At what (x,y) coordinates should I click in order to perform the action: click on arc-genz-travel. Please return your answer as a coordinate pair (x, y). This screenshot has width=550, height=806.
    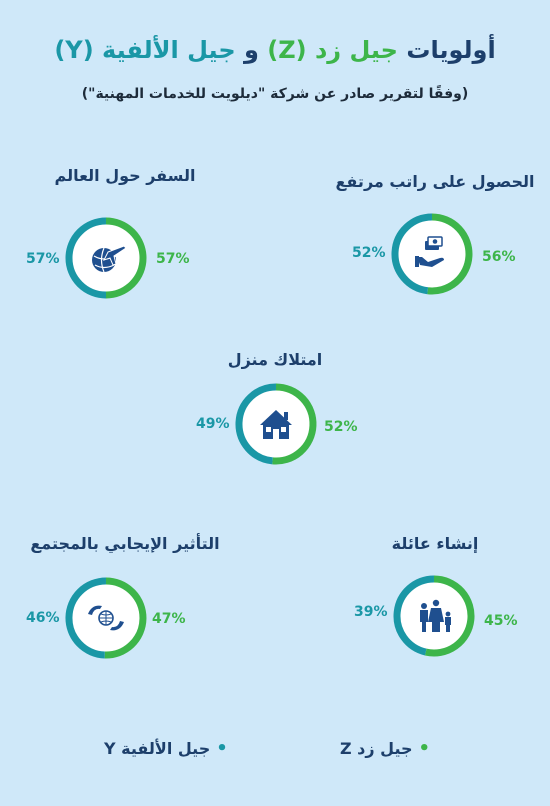
    Looking at the image, I should click on (126, 258).